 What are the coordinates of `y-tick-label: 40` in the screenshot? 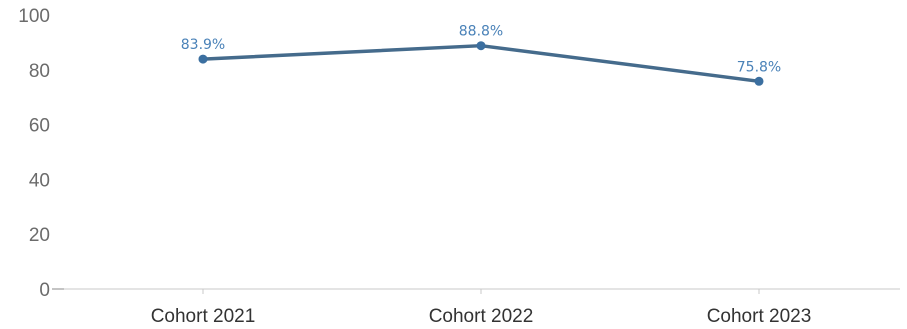 It's located at (39, 180).